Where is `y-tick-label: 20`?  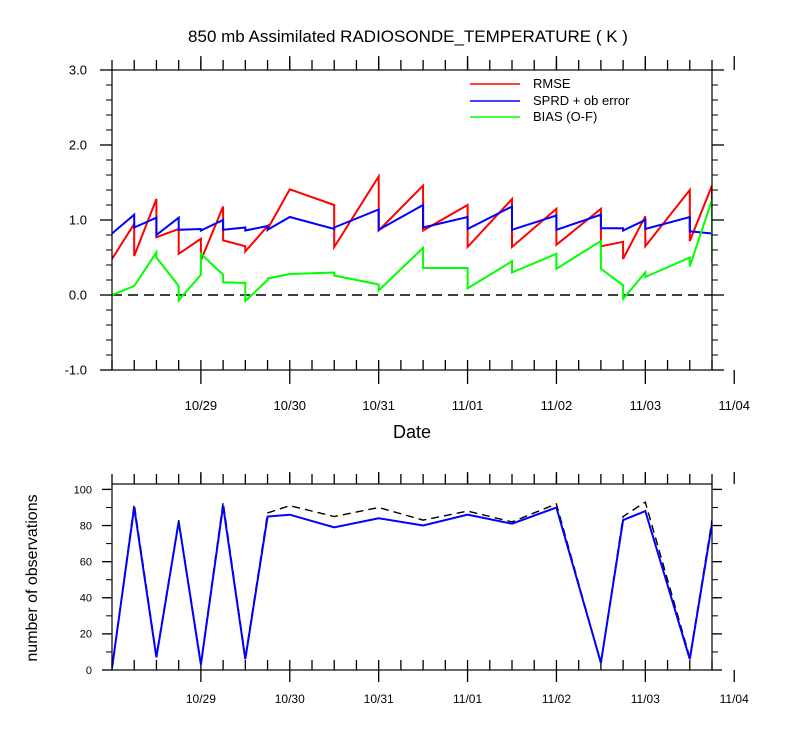
y-tick-label: 20 is located at coordinates (86, 635).